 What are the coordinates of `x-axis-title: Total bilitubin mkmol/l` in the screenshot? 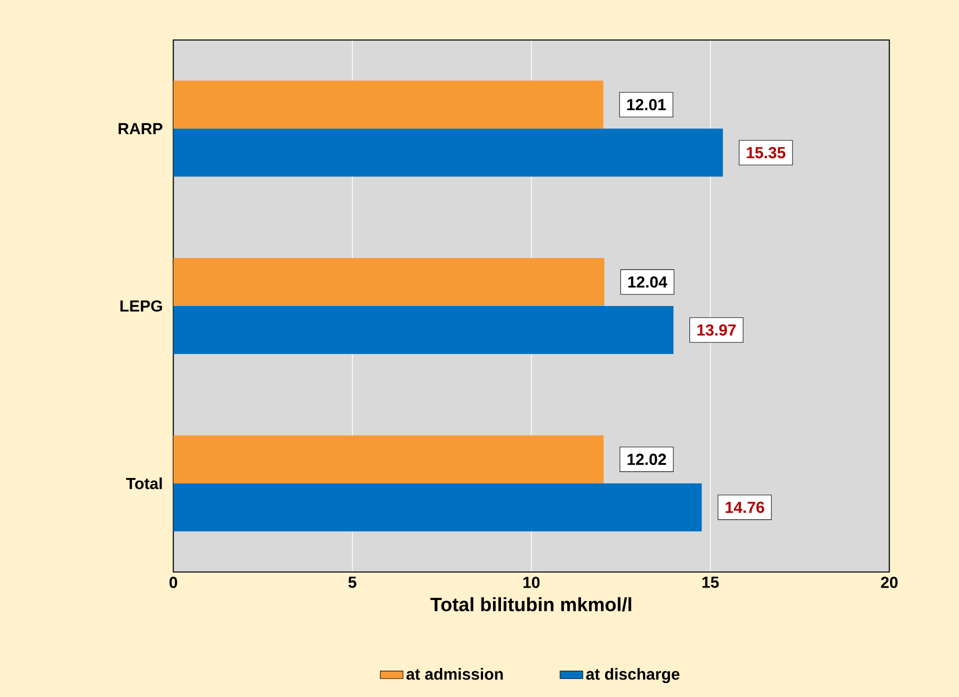 It's located at (531, 604).